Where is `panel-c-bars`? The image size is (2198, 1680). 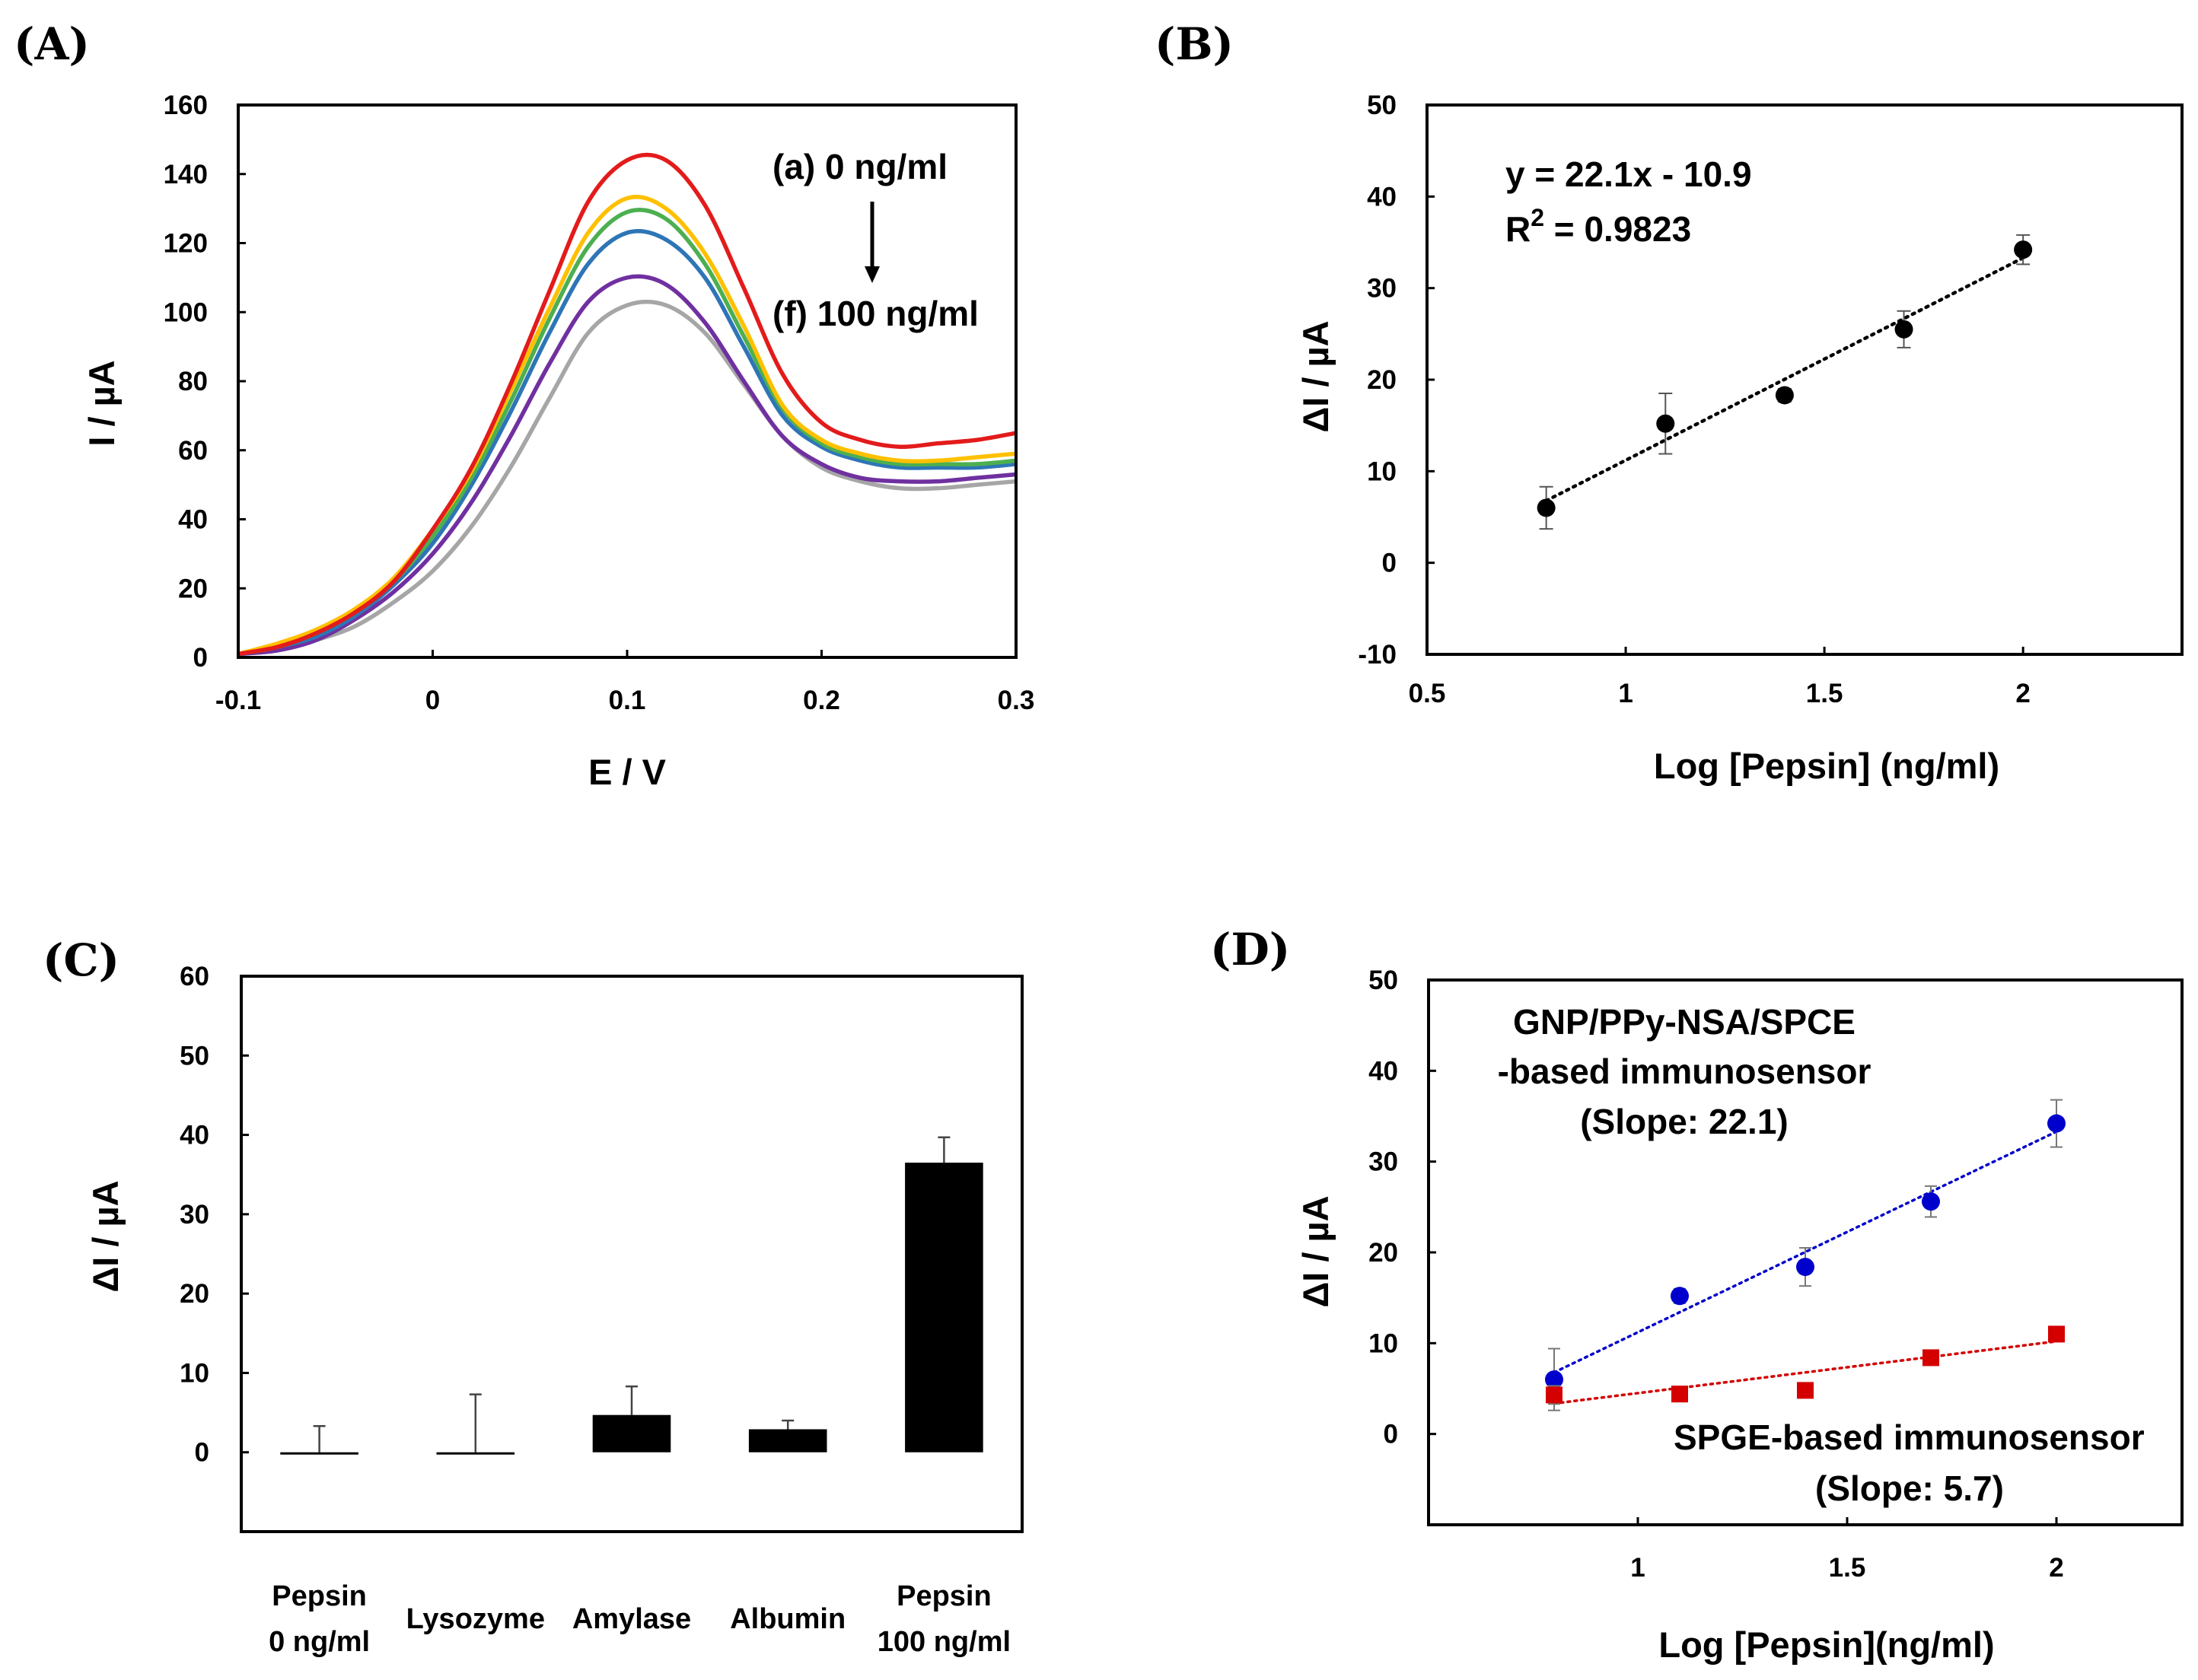
panel-c-bars is located at coordinates (631, 1295).